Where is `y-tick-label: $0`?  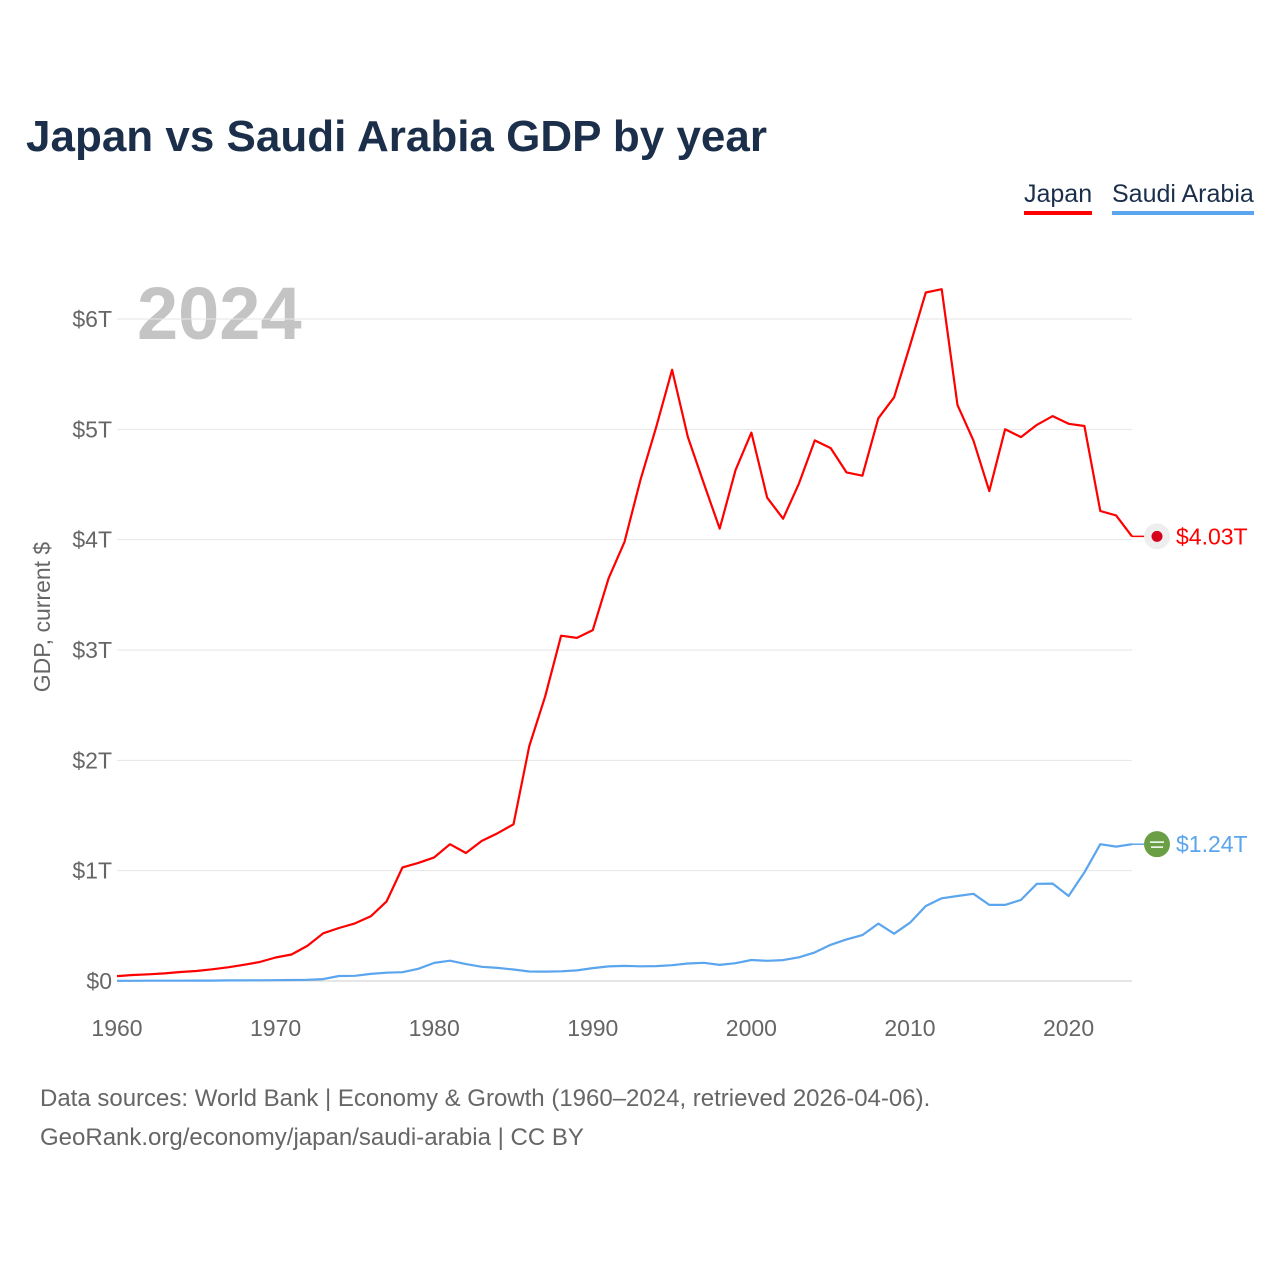
y-tick-label: $0 is located at coordinates (99, 981).